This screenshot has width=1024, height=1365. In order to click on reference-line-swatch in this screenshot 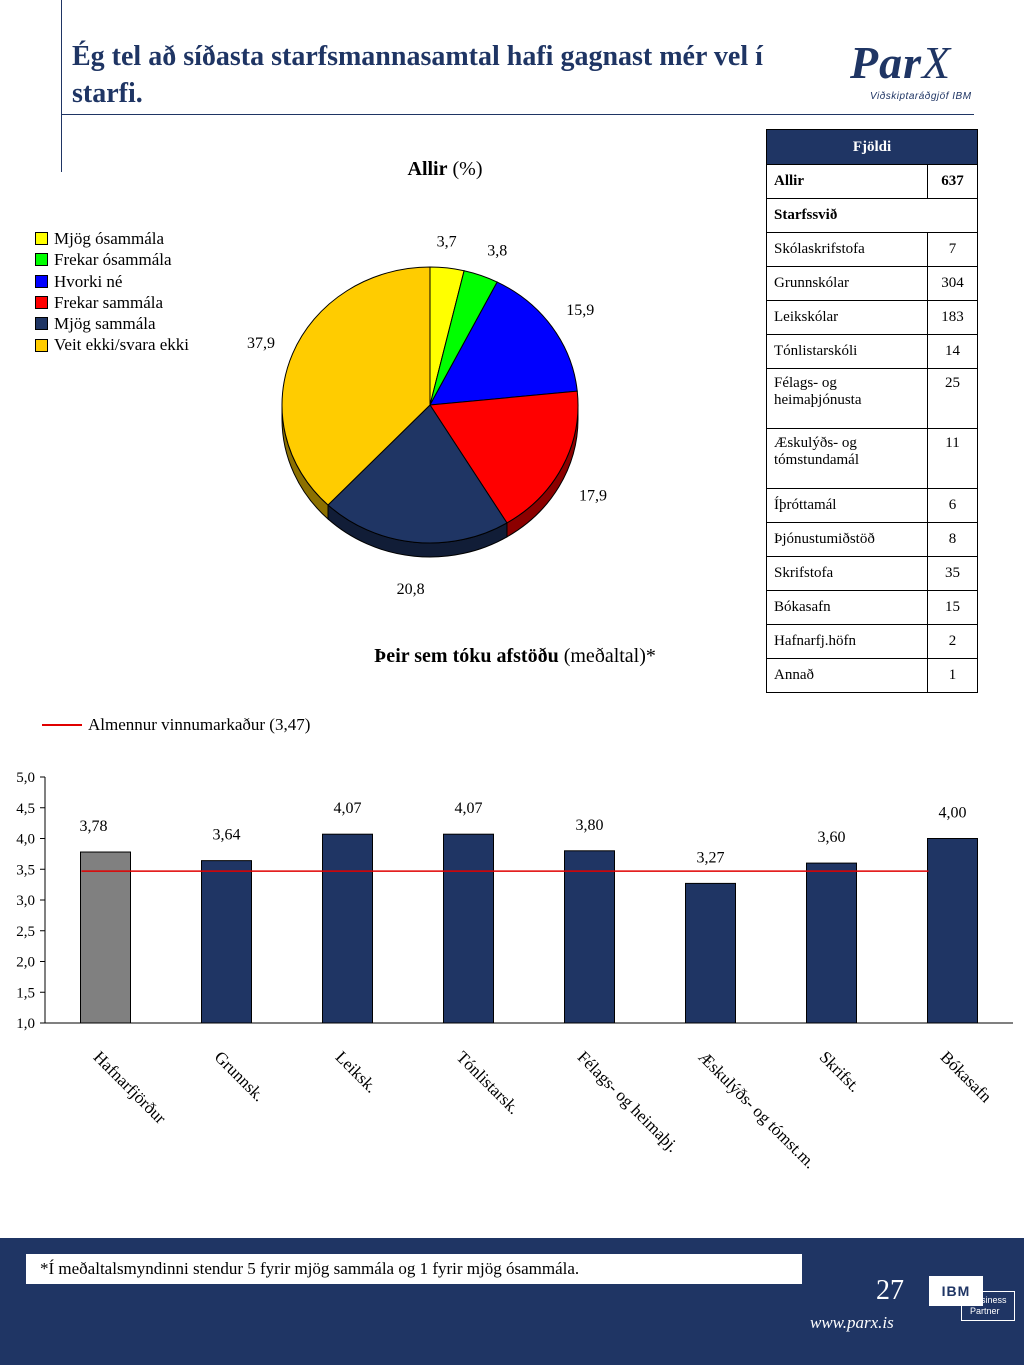, I will do `click(62, 725)`.